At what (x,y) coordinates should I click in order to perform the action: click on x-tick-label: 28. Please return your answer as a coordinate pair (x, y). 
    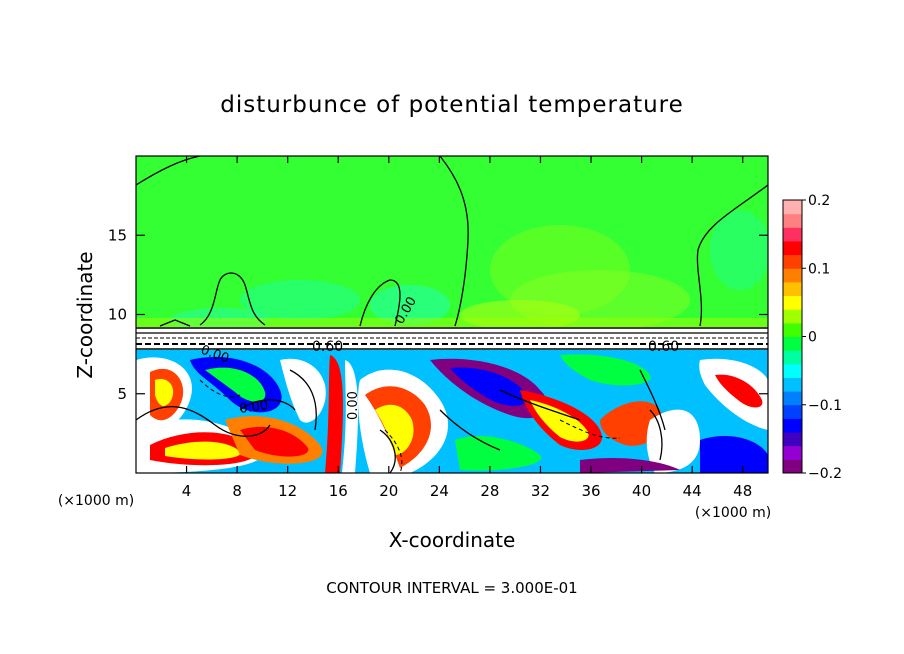
    Looking at the image, I should click on (489, 491).